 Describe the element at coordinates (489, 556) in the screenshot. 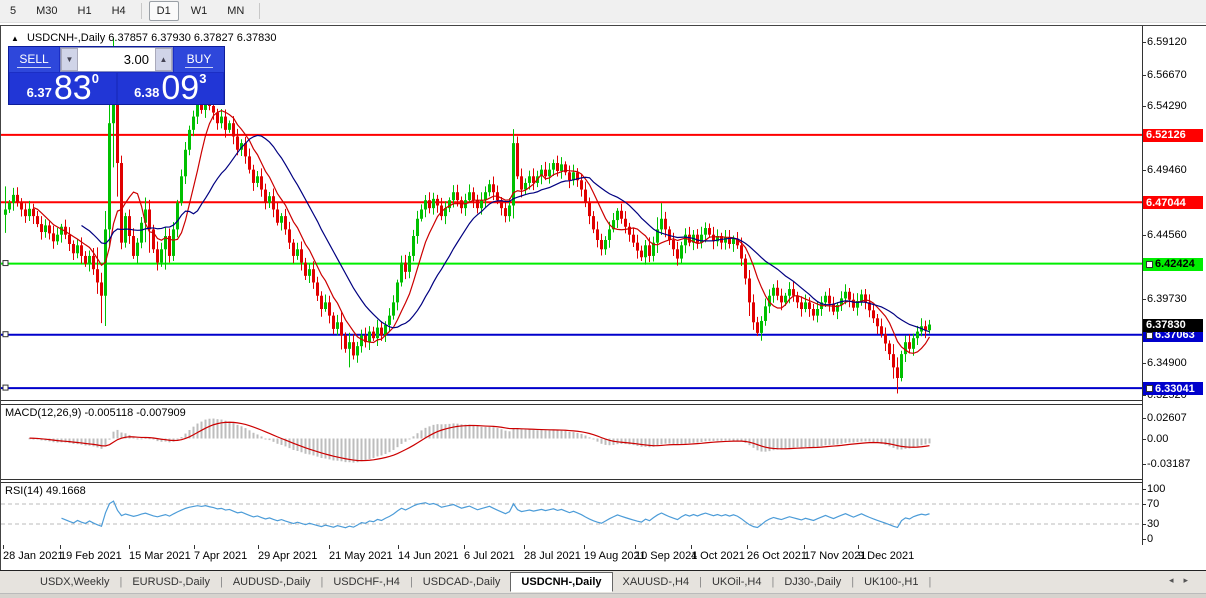

I see `date-label: 6 Jul 2021` at that location.